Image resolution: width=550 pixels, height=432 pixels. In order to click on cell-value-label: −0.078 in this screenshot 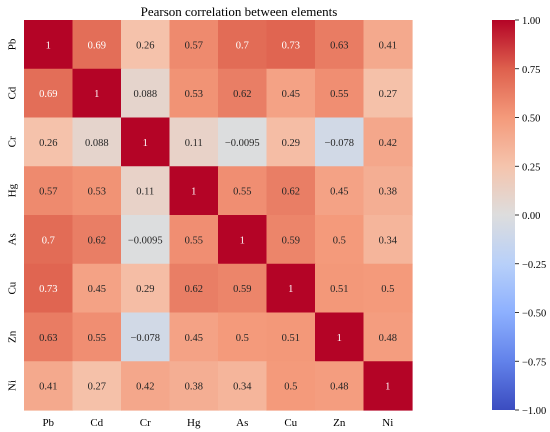, I will do `click(145, 338)`.